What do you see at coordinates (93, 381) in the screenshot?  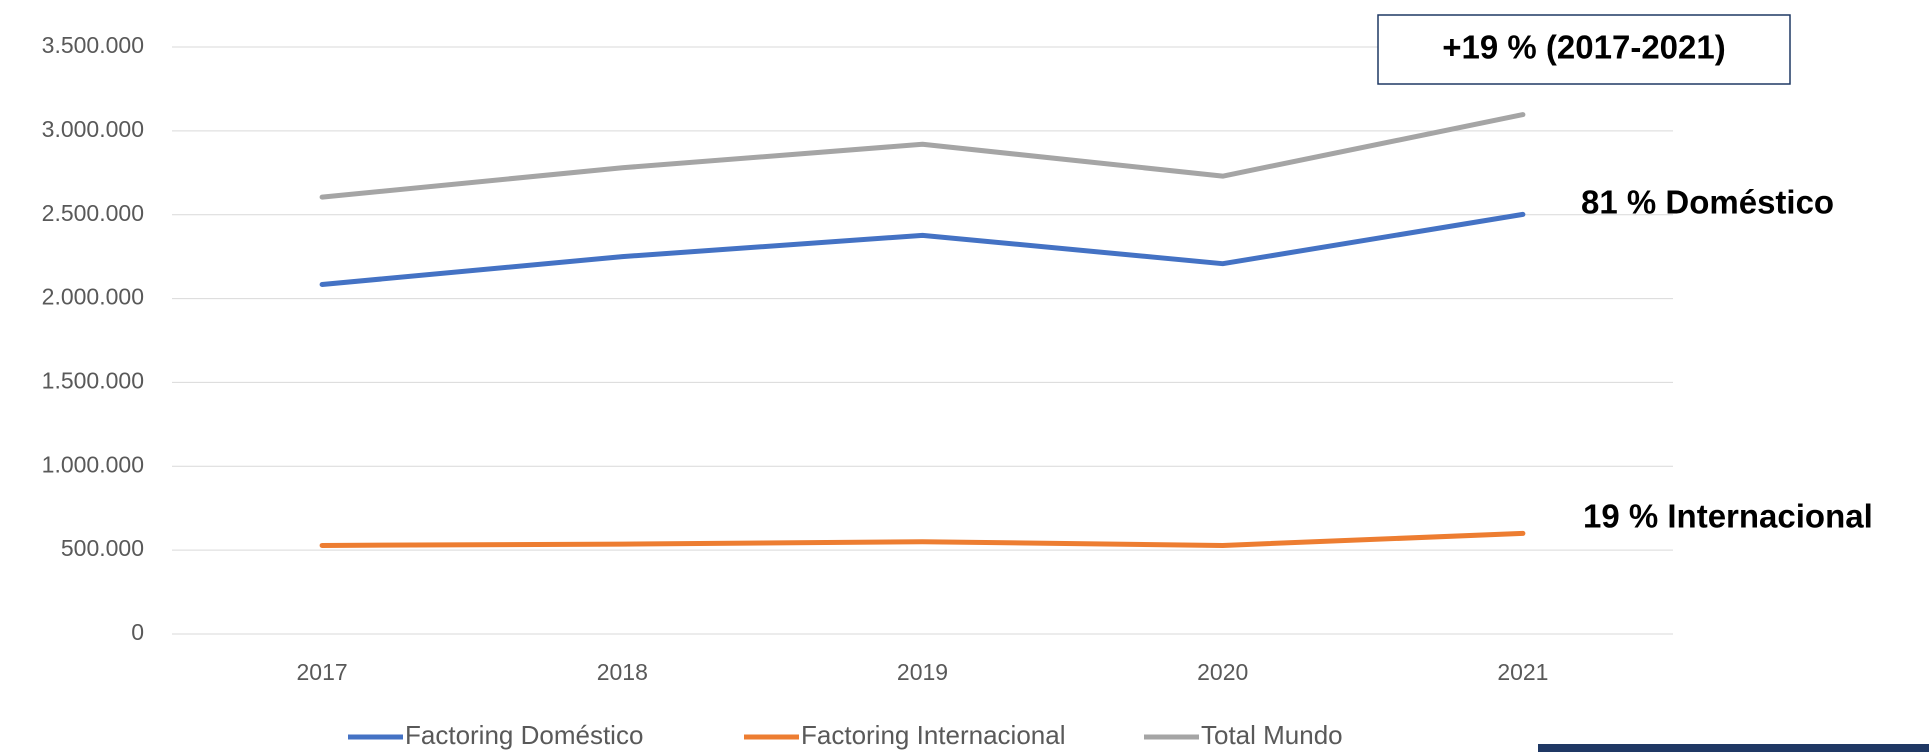 I see `y-tick-label: 1.500.000` at bounding box center [93, 381].